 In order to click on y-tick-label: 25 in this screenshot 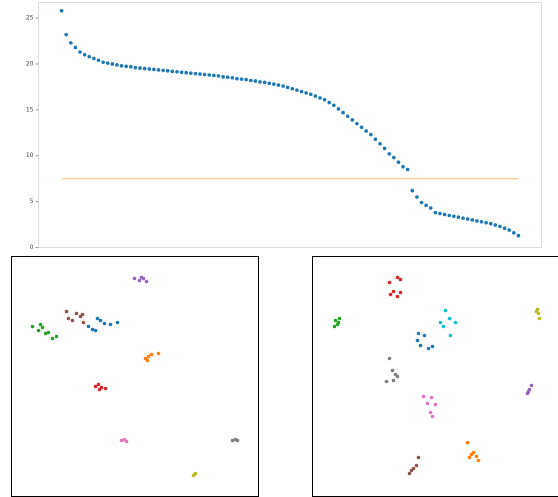, I will do `click(30, 18)`.